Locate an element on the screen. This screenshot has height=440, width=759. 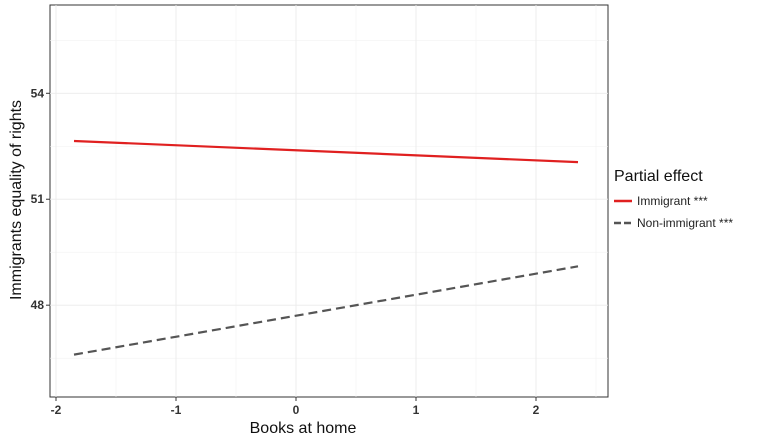
legend-item: Immigrant *** is located at coordinates (661, 201).